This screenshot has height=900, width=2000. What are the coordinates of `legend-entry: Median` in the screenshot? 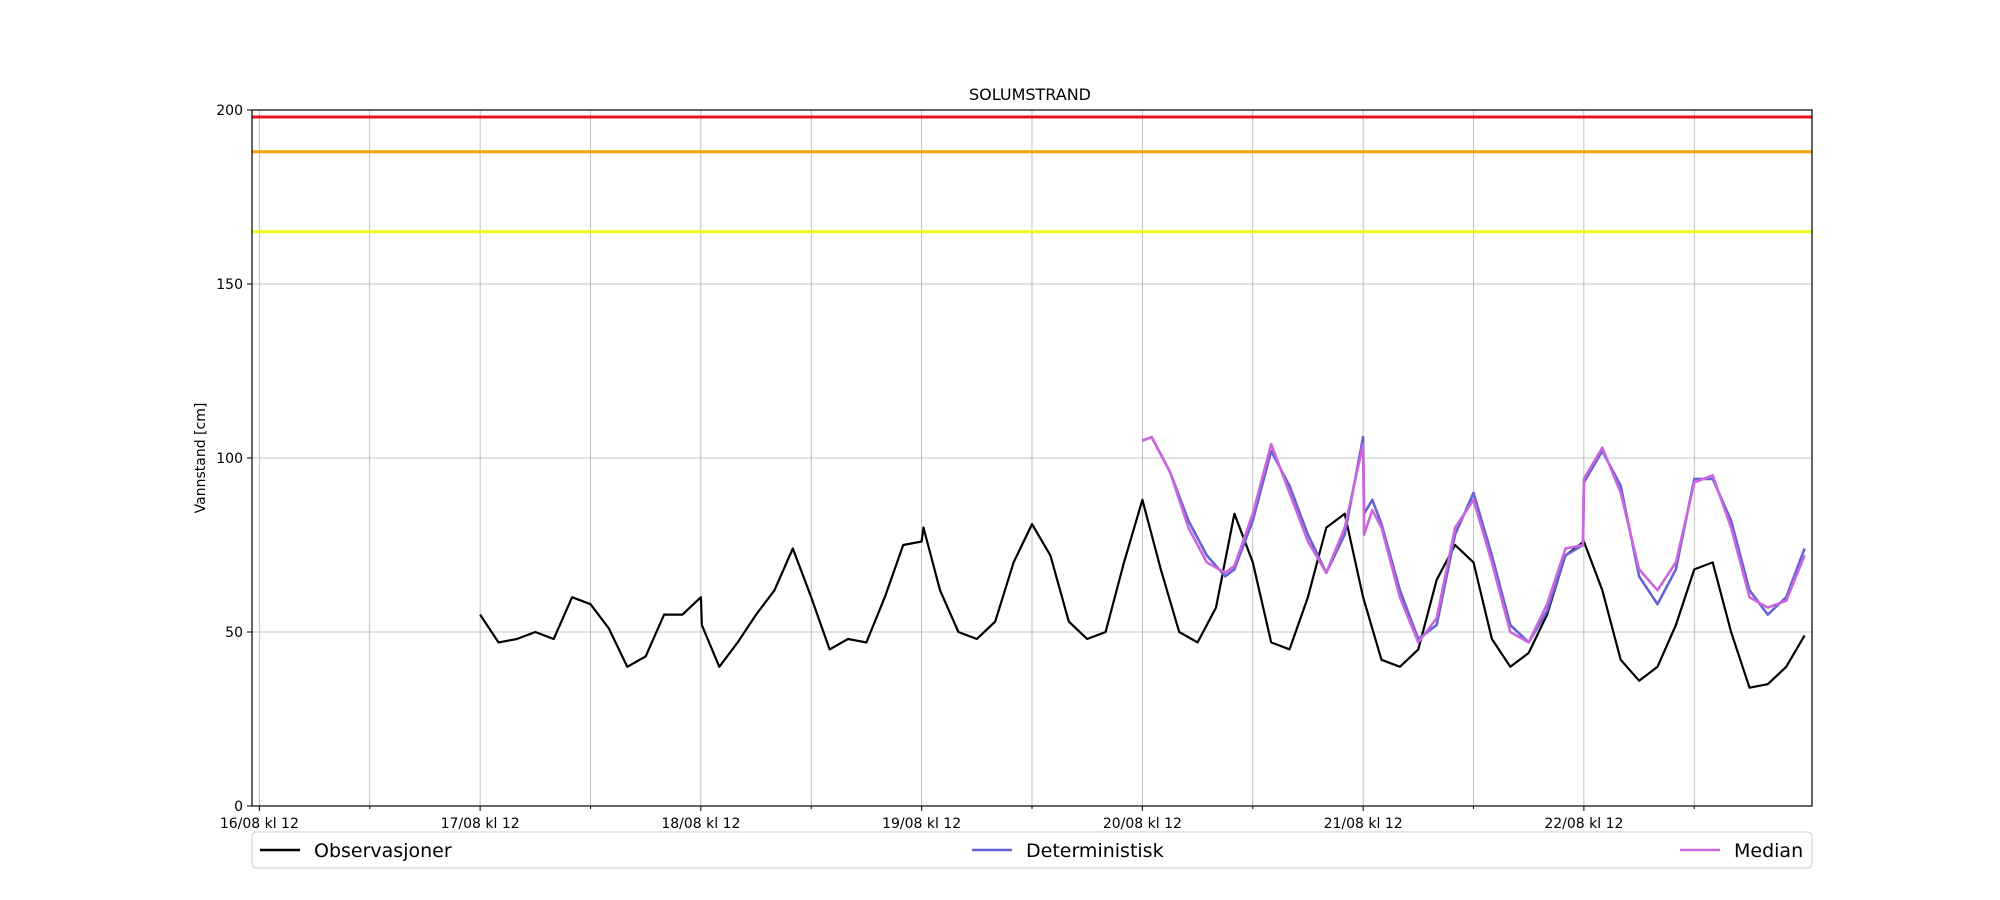 It's located at (1768, 851).